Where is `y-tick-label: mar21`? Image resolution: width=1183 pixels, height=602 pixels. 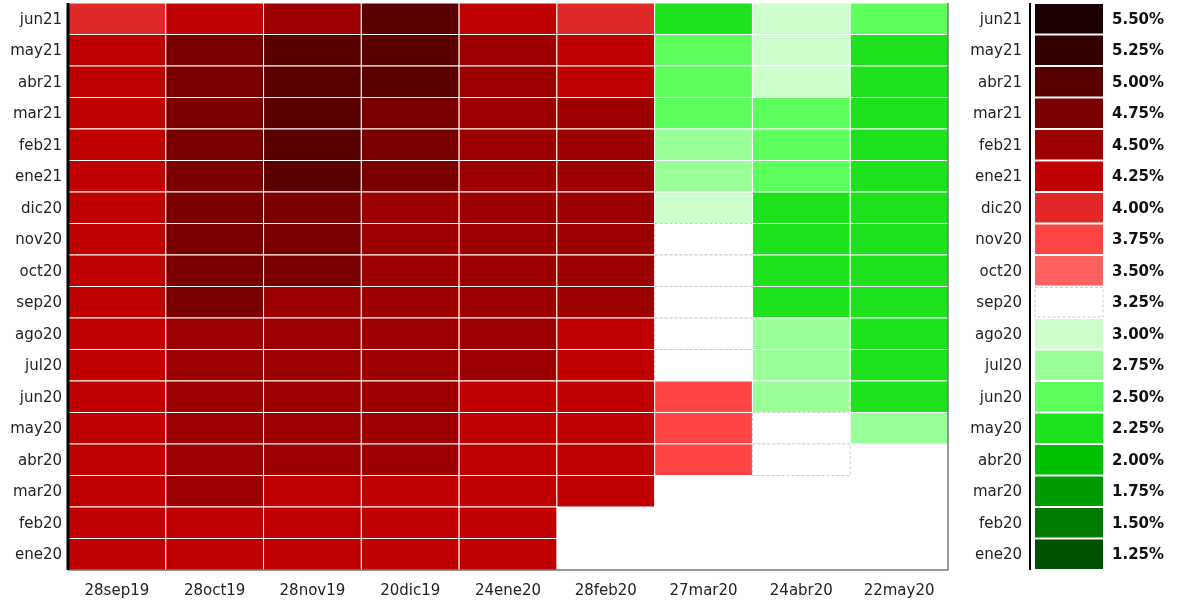 y-tick-label: mar21 is located at coordinates (37, 113).